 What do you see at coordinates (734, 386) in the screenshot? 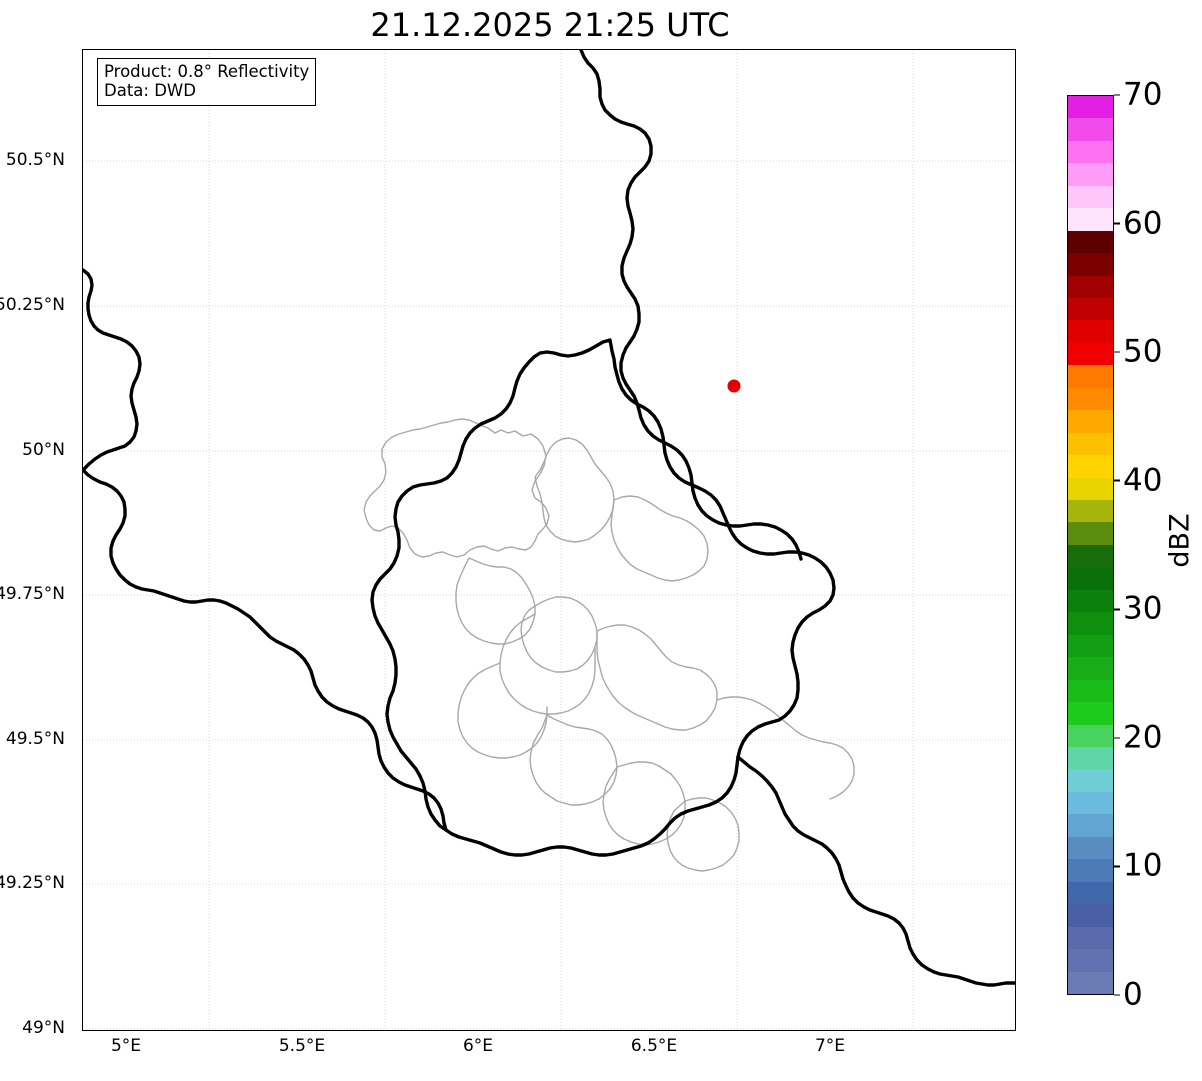
I see `radar-site-marker` at bounding box center [734, 386].